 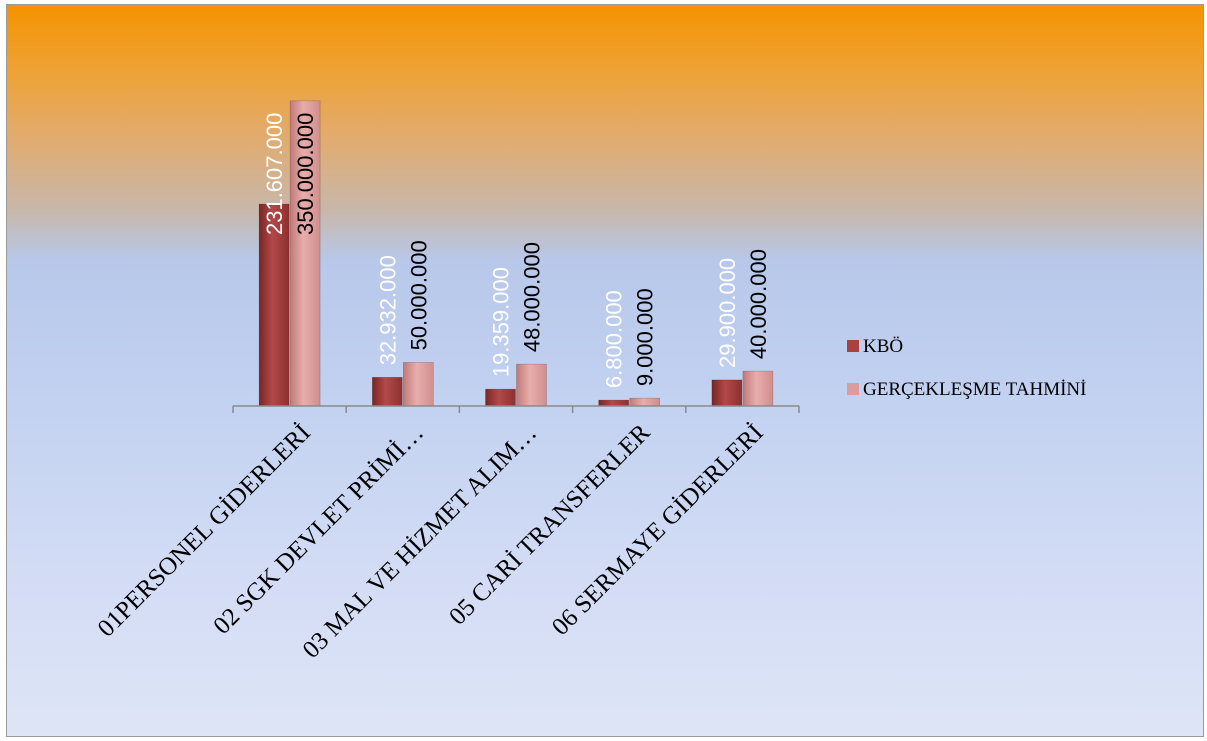 I want to click on legend-label-1: KBÖ, so click(x=883, y=346).